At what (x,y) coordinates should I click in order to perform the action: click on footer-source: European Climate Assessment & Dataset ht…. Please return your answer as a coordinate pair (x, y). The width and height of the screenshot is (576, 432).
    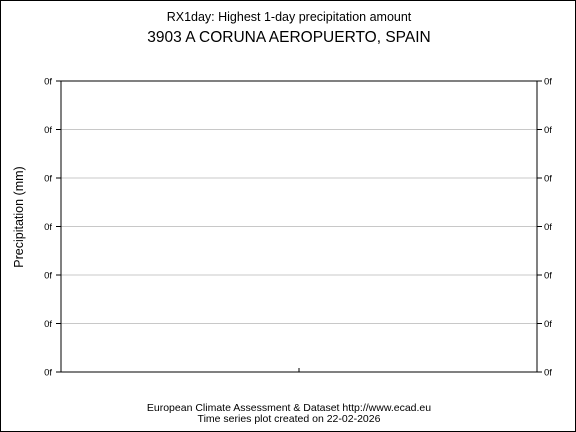
    Looking at the image, I should click on (289, 408).